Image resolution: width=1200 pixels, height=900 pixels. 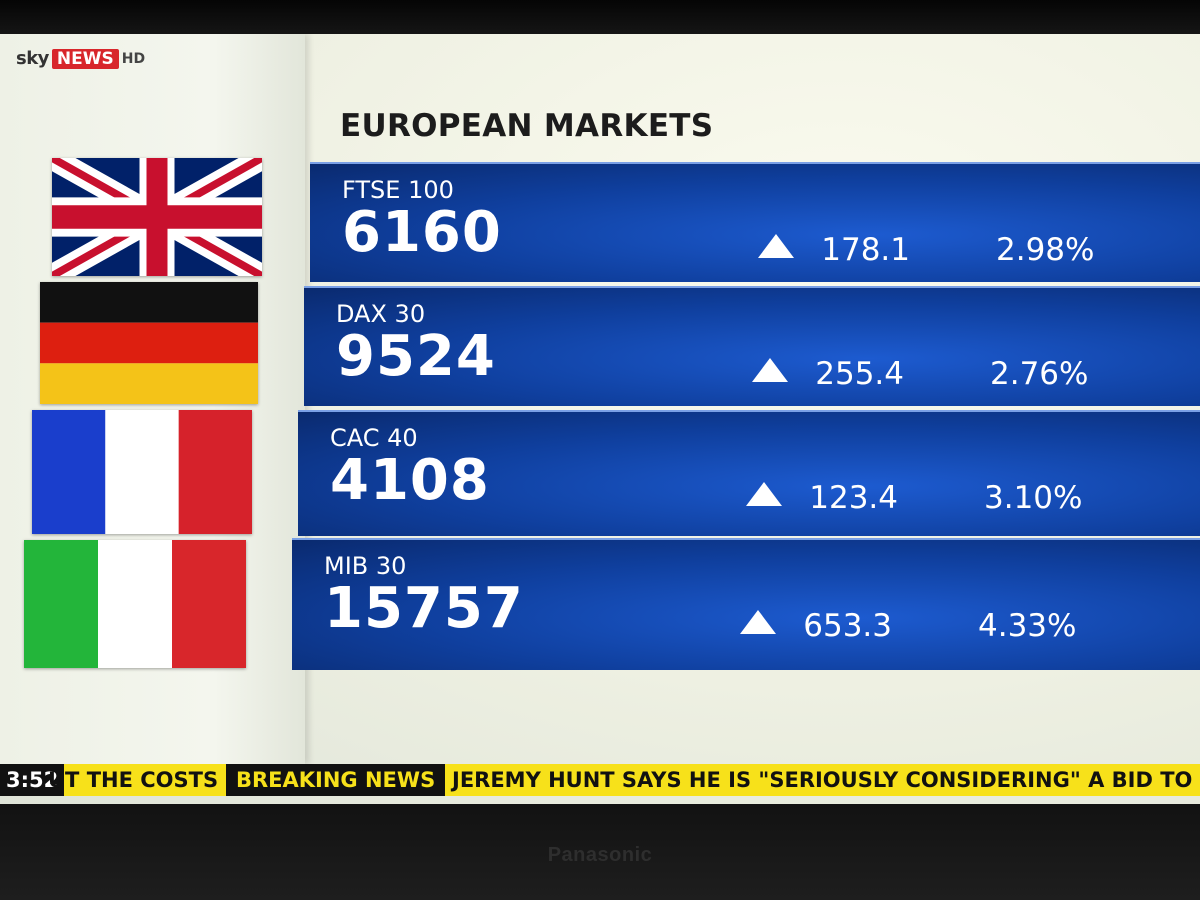 What do you see at coordinates (133, 780) in the screenshot?
I see `ticker-previous-text: UT THE COSTS` at bounding box center [133, 780].